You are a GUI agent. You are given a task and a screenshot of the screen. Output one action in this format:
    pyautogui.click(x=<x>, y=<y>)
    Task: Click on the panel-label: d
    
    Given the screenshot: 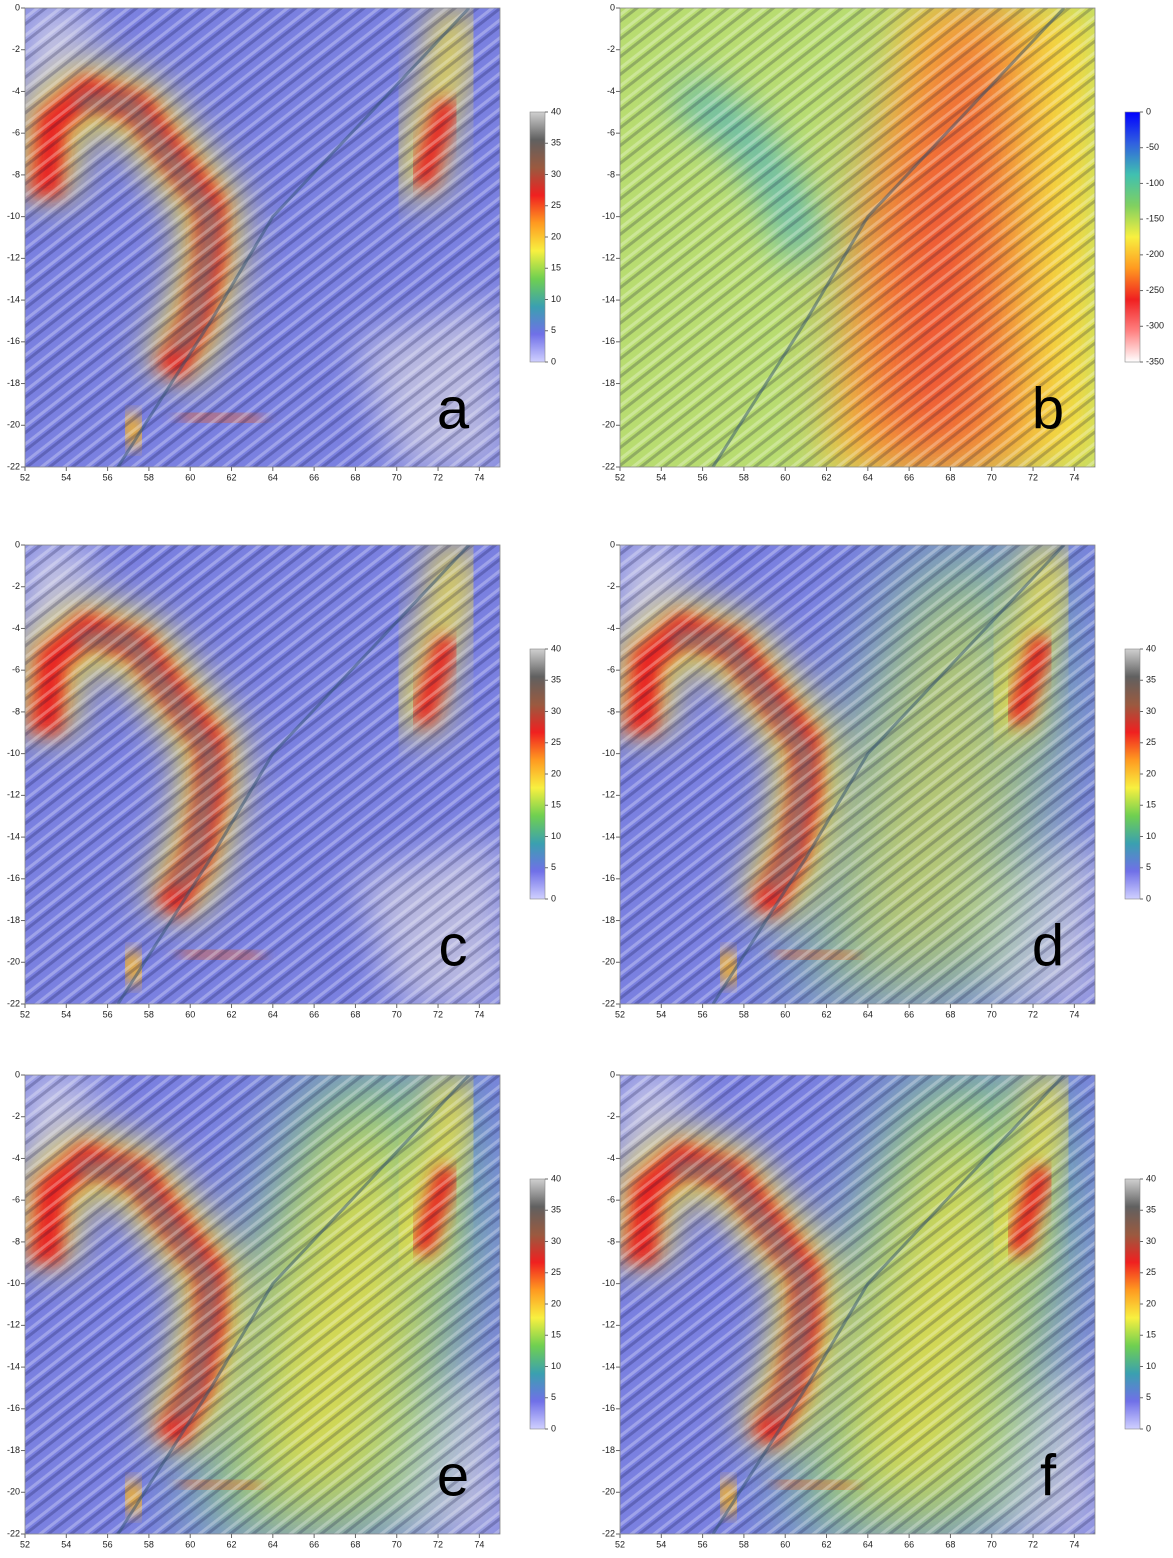 What is the action you would take?
    pyautogui.click(x=1048, y=945)
    